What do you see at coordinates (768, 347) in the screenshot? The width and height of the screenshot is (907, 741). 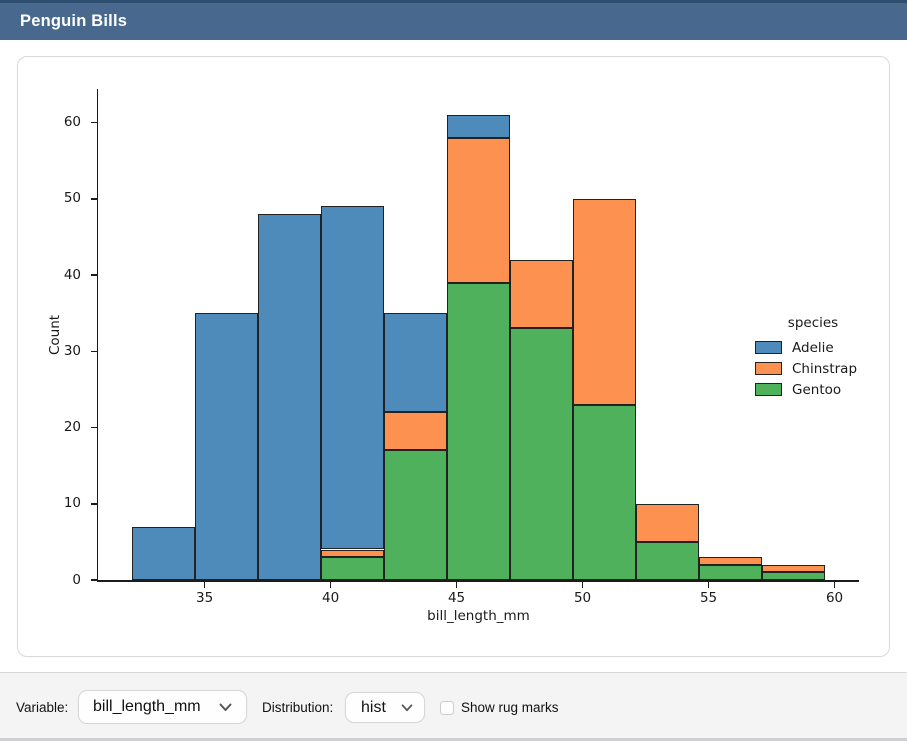 I see `legend-swatch-adelie` at bounding box center [768, 347].